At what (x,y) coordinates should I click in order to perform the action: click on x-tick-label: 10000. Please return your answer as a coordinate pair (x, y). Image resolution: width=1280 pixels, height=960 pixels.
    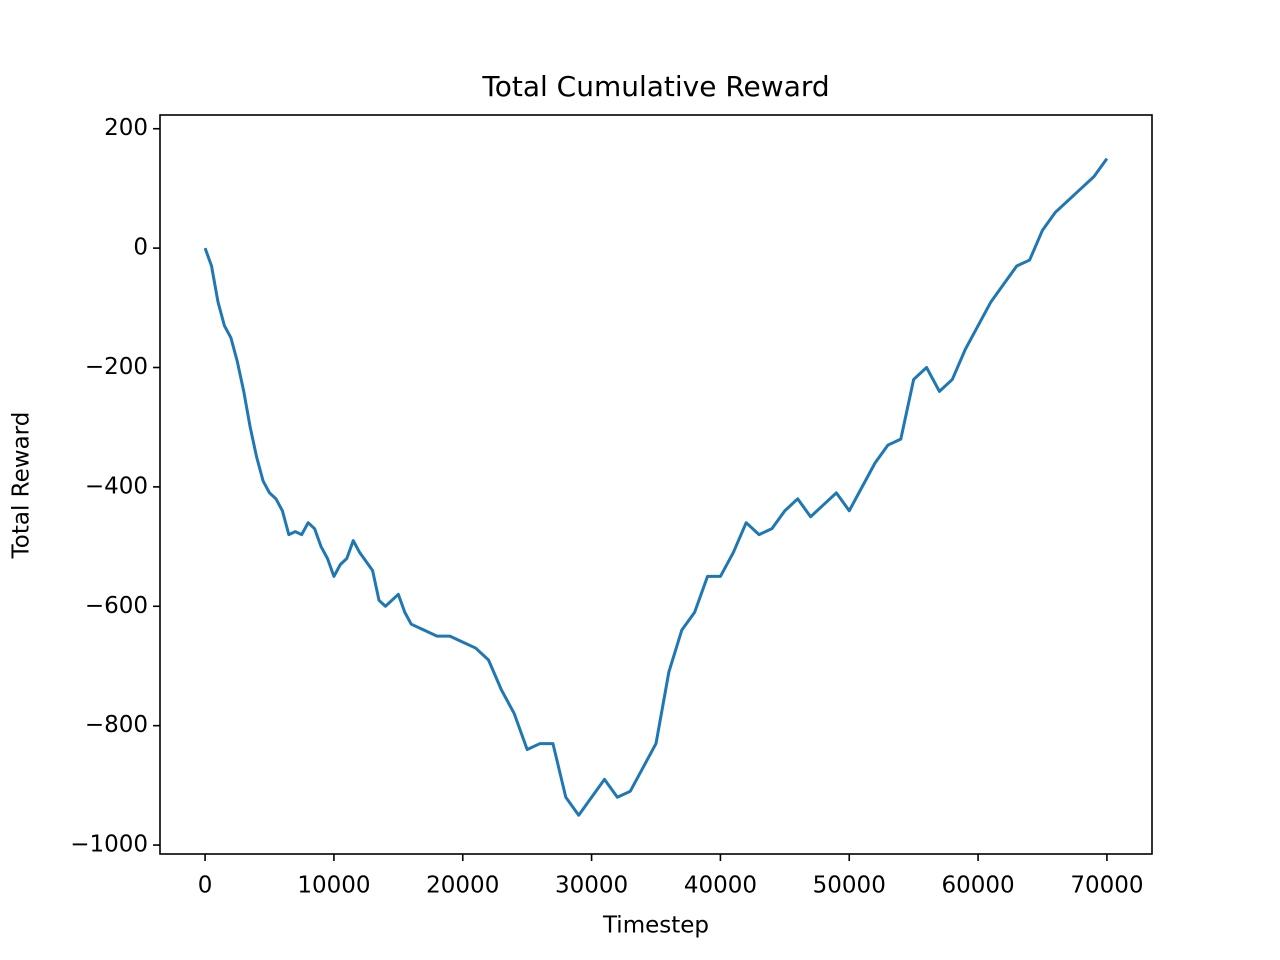
    Looking at the image, I should click on (333, 886).